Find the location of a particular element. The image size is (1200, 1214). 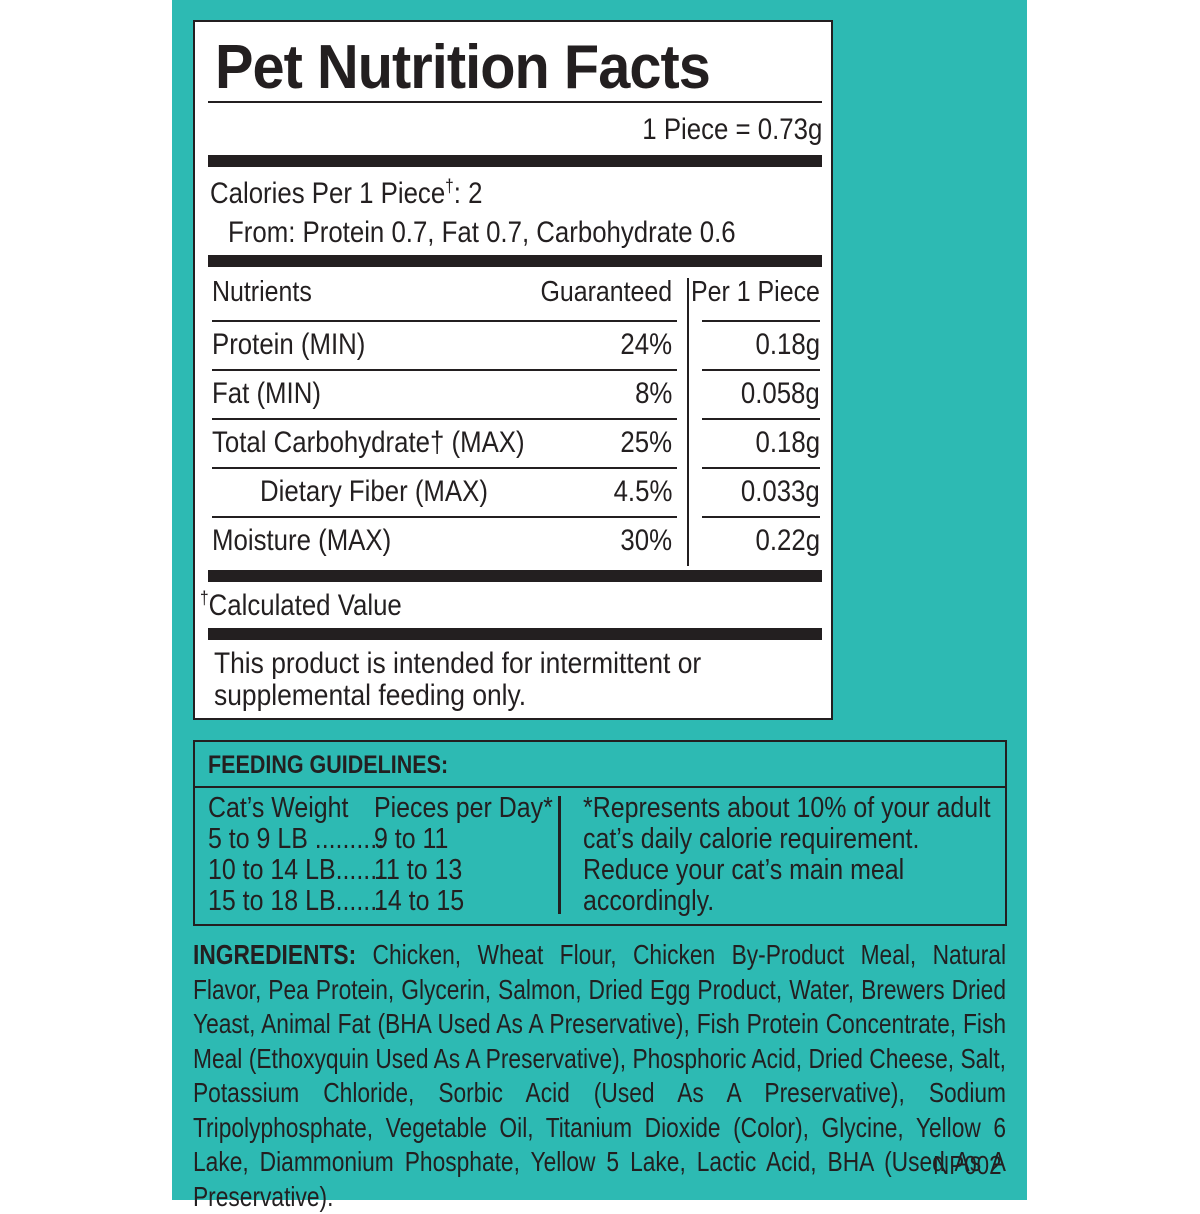

calories-label: Calories Per 1 Piece is located at coordinates (328, 193).